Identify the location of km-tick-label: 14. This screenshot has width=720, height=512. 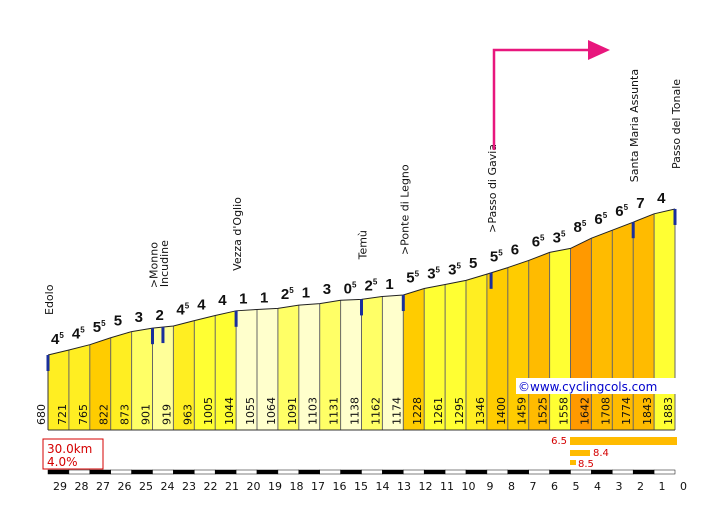
(383, 486).